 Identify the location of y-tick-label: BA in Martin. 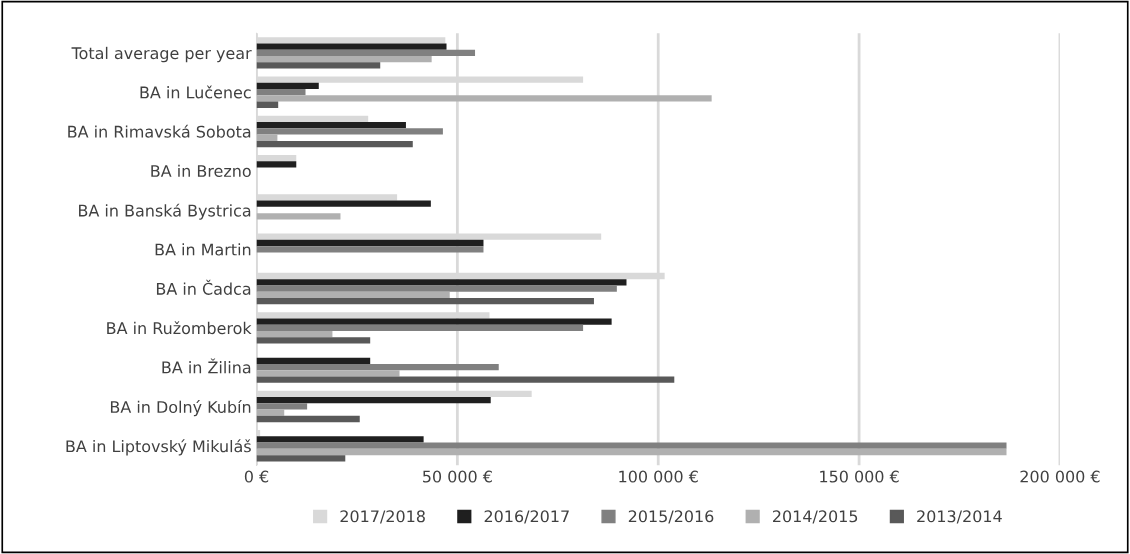
(203, 249).